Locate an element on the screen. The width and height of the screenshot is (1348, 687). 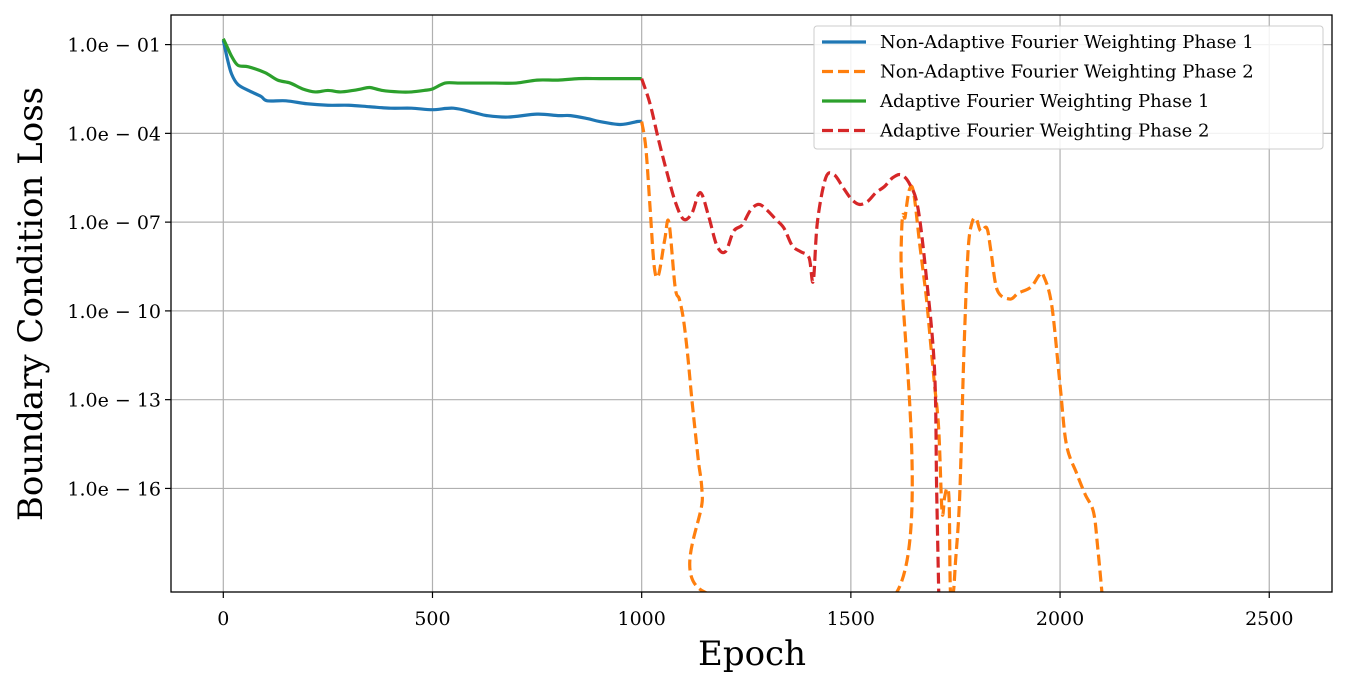
y-tick-label: 1.0e − 04 is located at coordinates (114, 134).